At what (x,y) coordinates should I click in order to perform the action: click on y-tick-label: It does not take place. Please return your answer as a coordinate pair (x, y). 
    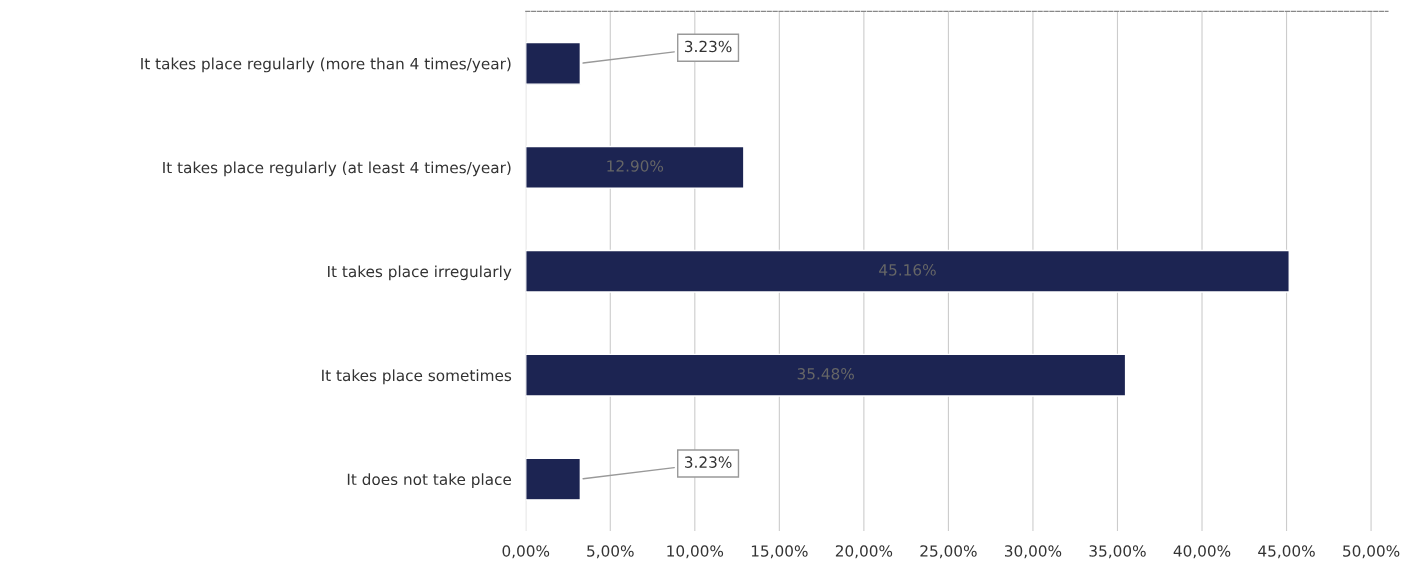
    Looking at the image, I should click on (429, 481).